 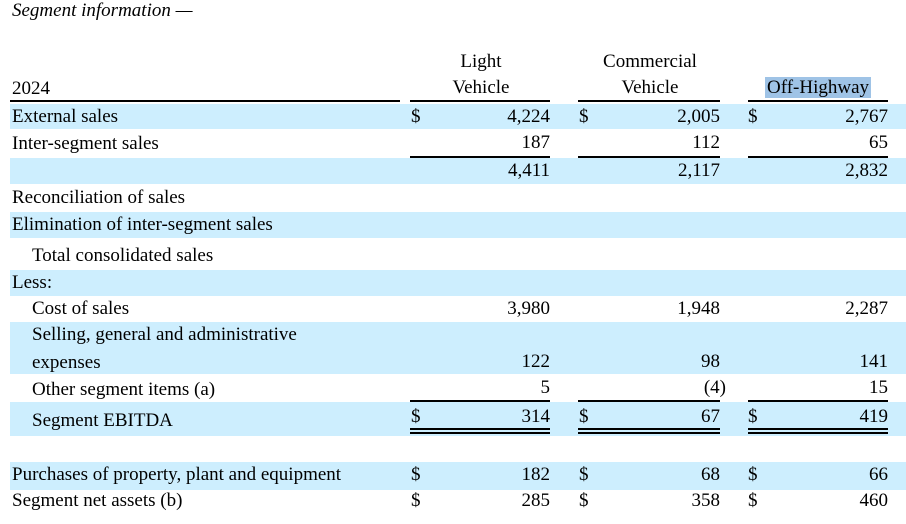 What do you see at coordinates (528, 170) in the screenshot?
I see `value-subtotal-light: 4,411` at bounding box center [528, 170].